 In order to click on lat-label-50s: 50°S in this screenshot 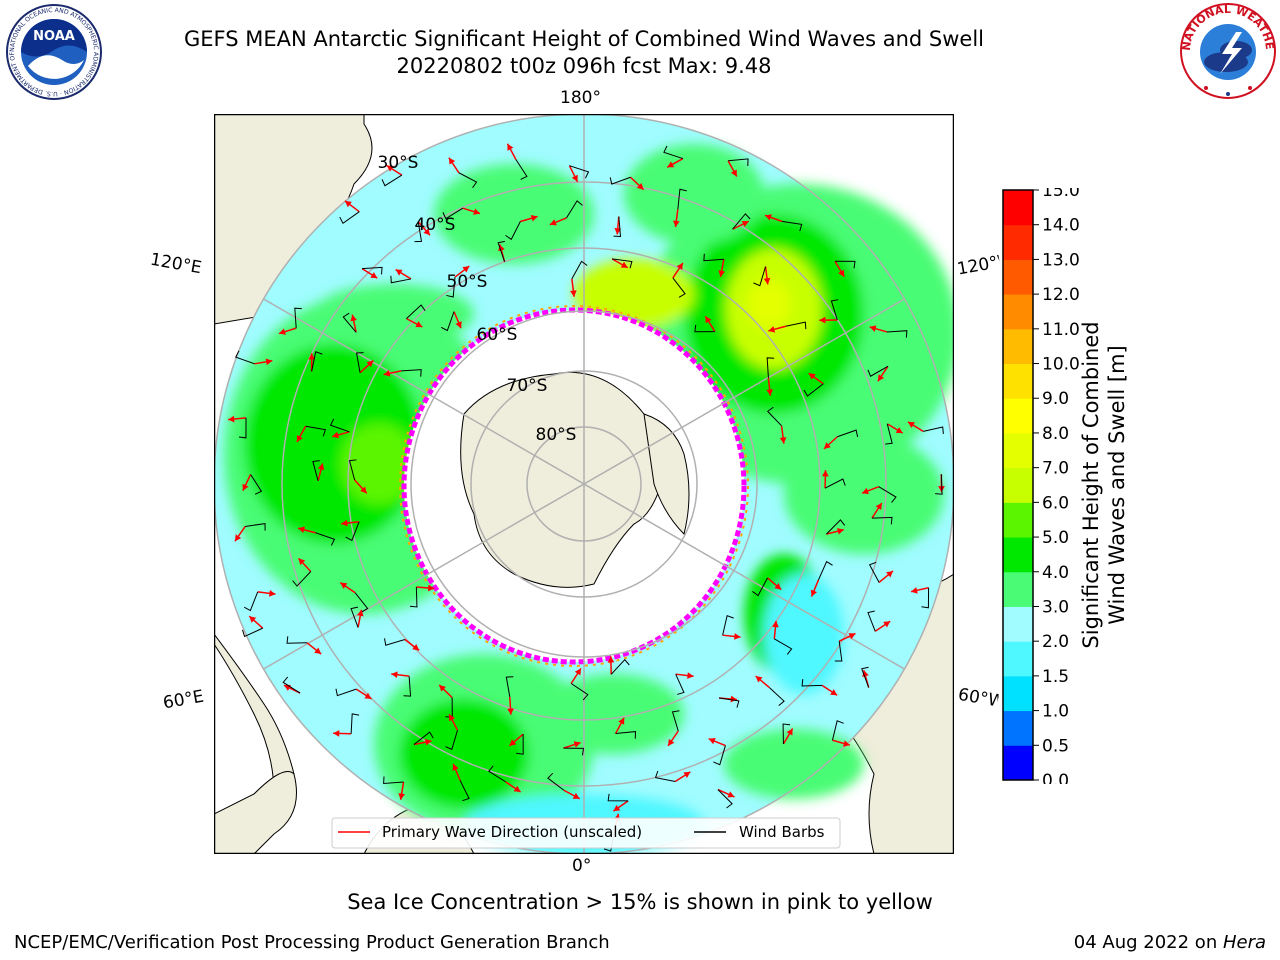, I will do `click(467, 282)`.